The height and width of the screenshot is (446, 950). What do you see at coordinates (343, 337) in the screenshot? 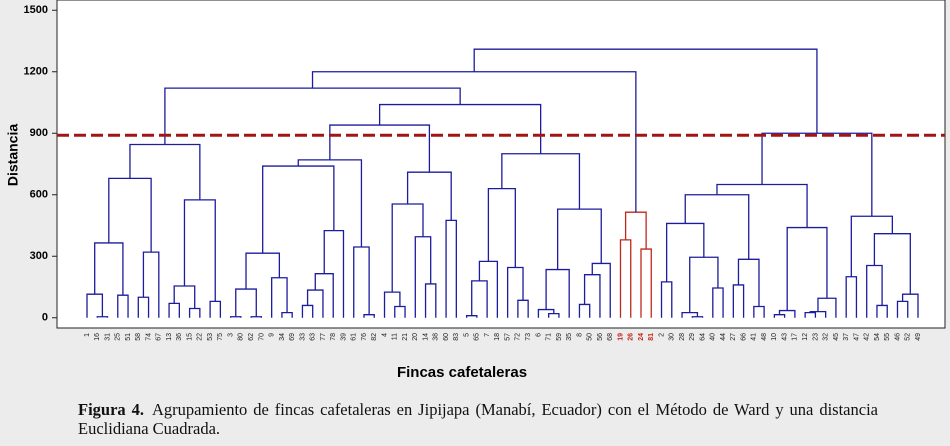
I see `leaf-label: 39` at bounding box center [343, 337].